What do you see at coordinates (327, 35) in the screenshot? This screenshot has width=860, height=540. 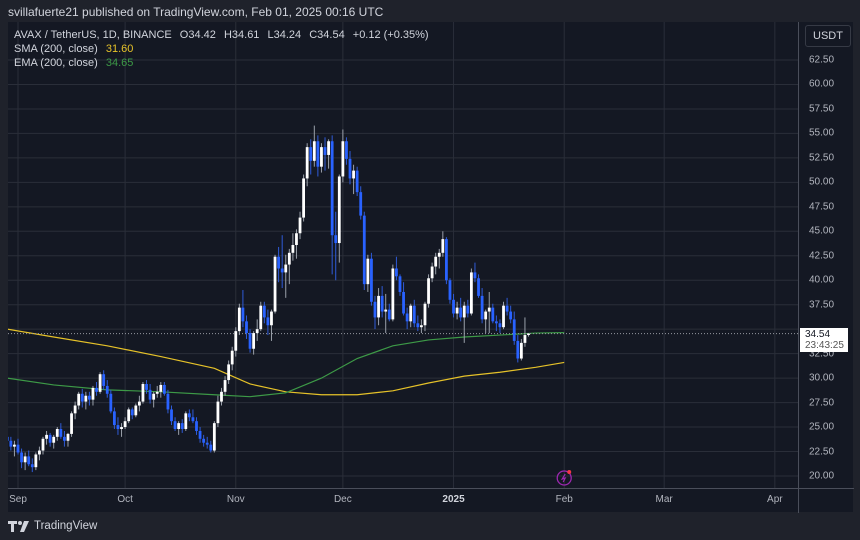 I see `ohlc-close: C34.54` at bounding box center [327, 35].